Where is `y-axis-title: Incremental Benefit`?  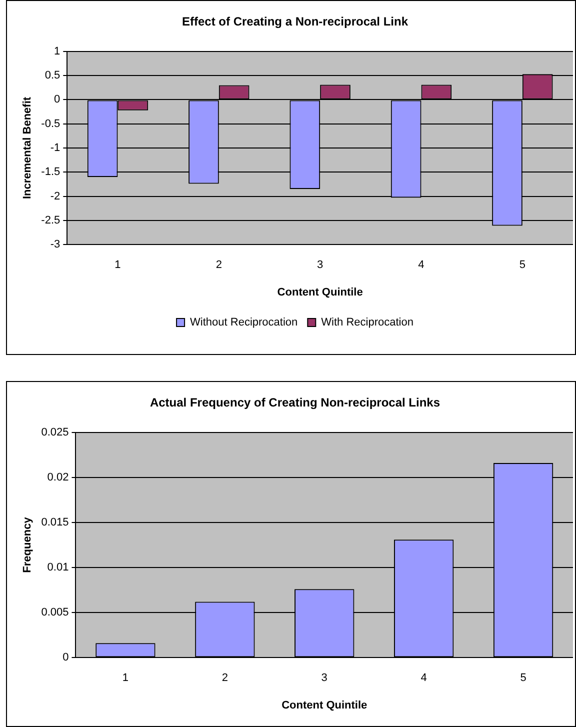
y-axis-title: Incremental Benefit is located at coordinates (28, 148).